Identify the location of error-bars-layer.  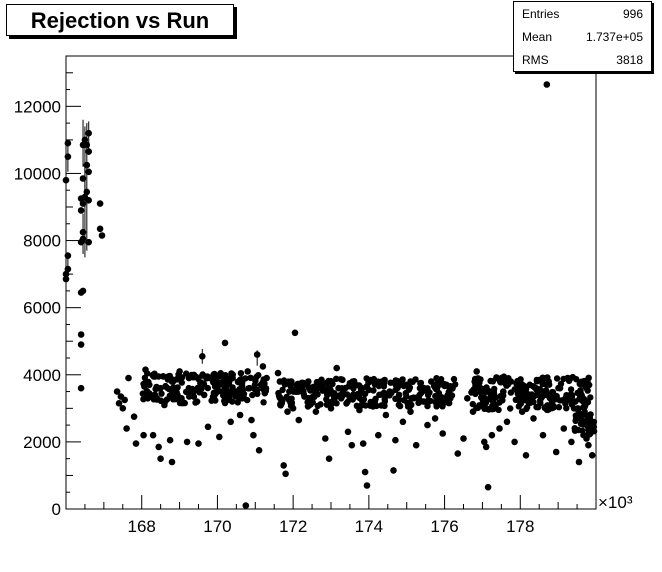
(162, 242).